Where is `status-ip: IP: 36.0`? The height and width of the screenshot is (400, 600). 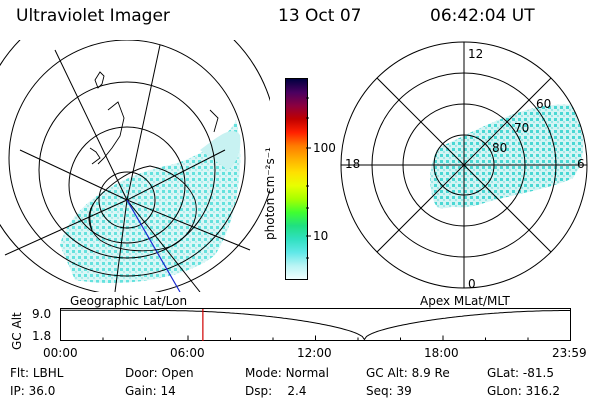 status-ip: IP: 36.0 is located at coordinates (33, 391).